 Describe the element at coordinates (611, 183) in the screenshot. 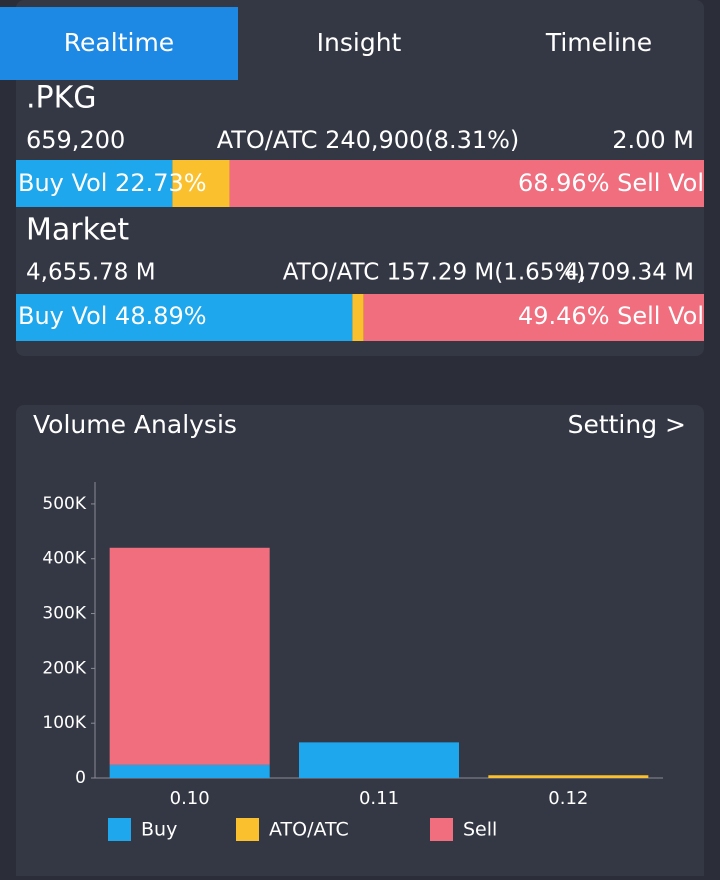

I see `sell-label: 68.96% Sell Vol` at that location.